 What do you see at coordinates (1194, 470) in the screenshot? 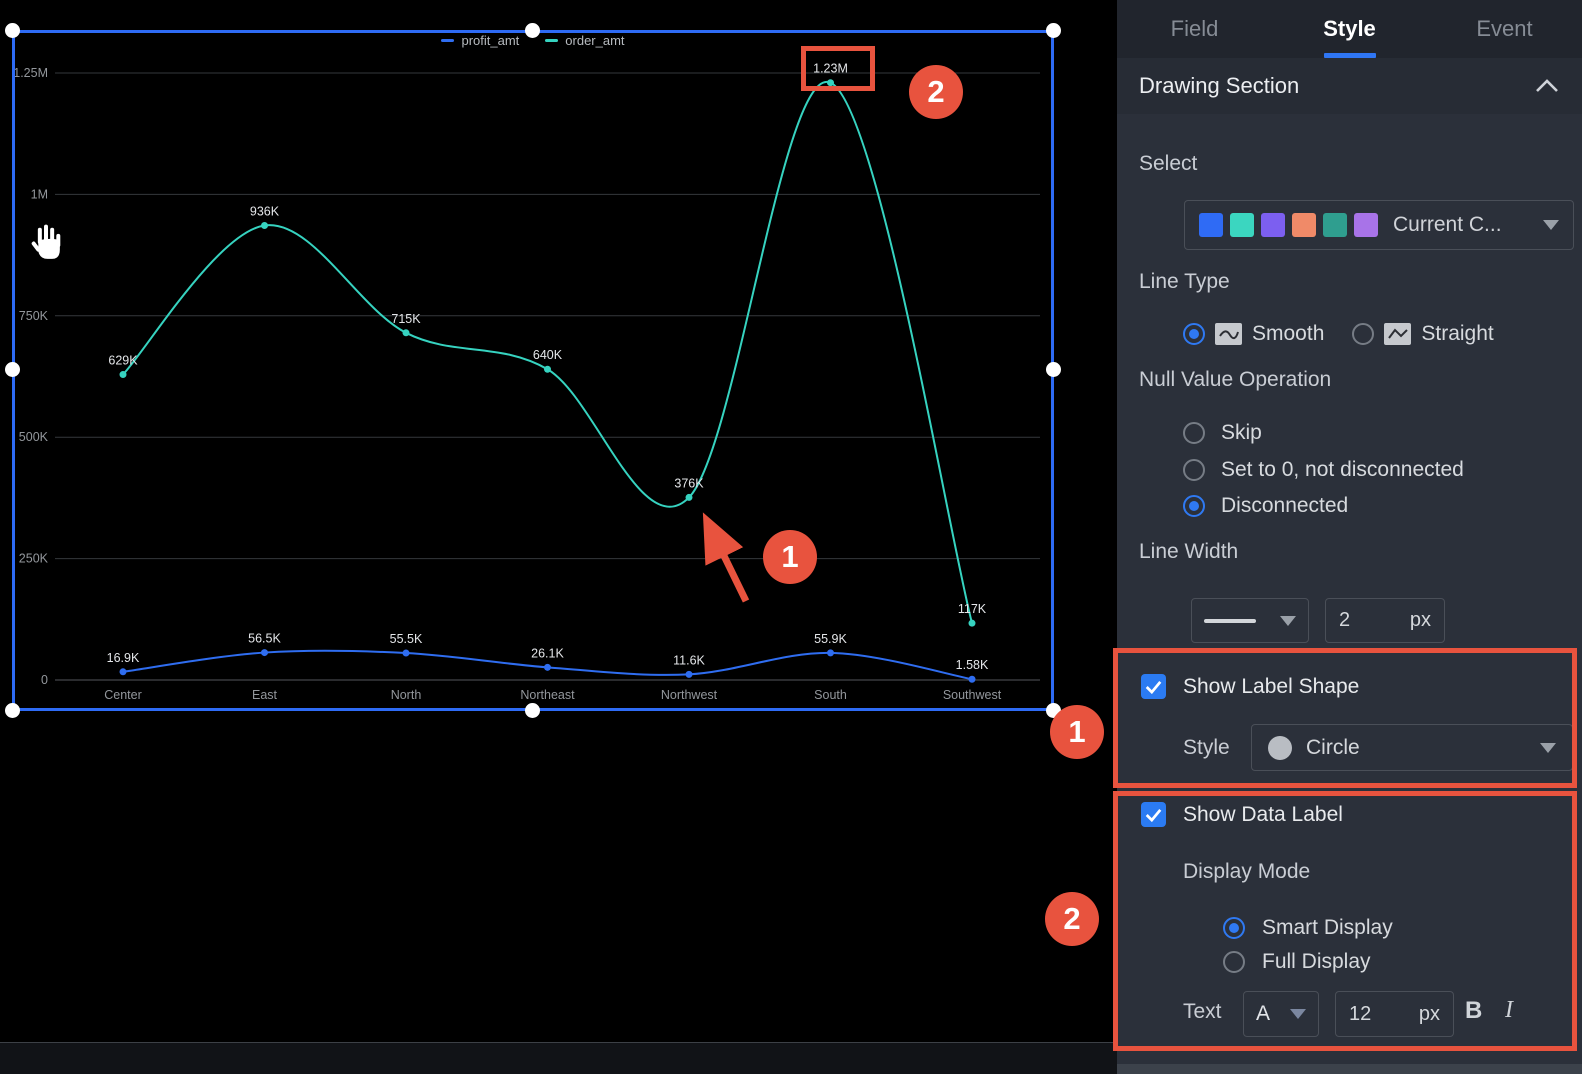
I see `radio-set-zero` at bounding box center [1194, 470].